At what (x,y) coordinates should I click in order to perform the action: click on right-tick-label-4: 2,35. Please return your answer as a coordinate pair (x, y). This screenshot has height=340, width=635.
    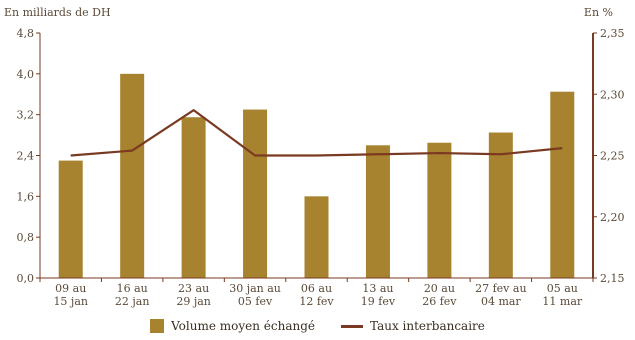
    Looking at the image, I should click on (612, 33).